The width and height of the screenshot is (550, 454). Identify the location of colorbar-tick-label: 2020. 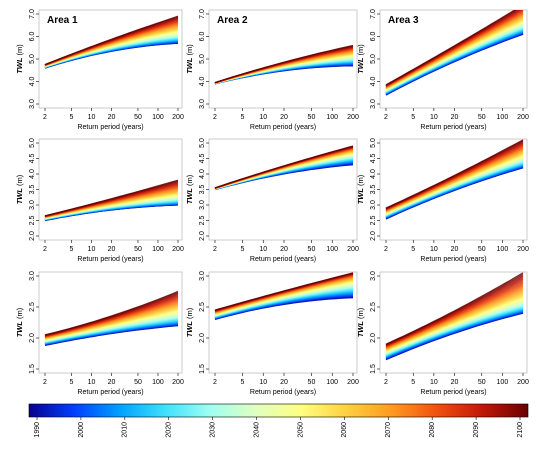
(169, 430).